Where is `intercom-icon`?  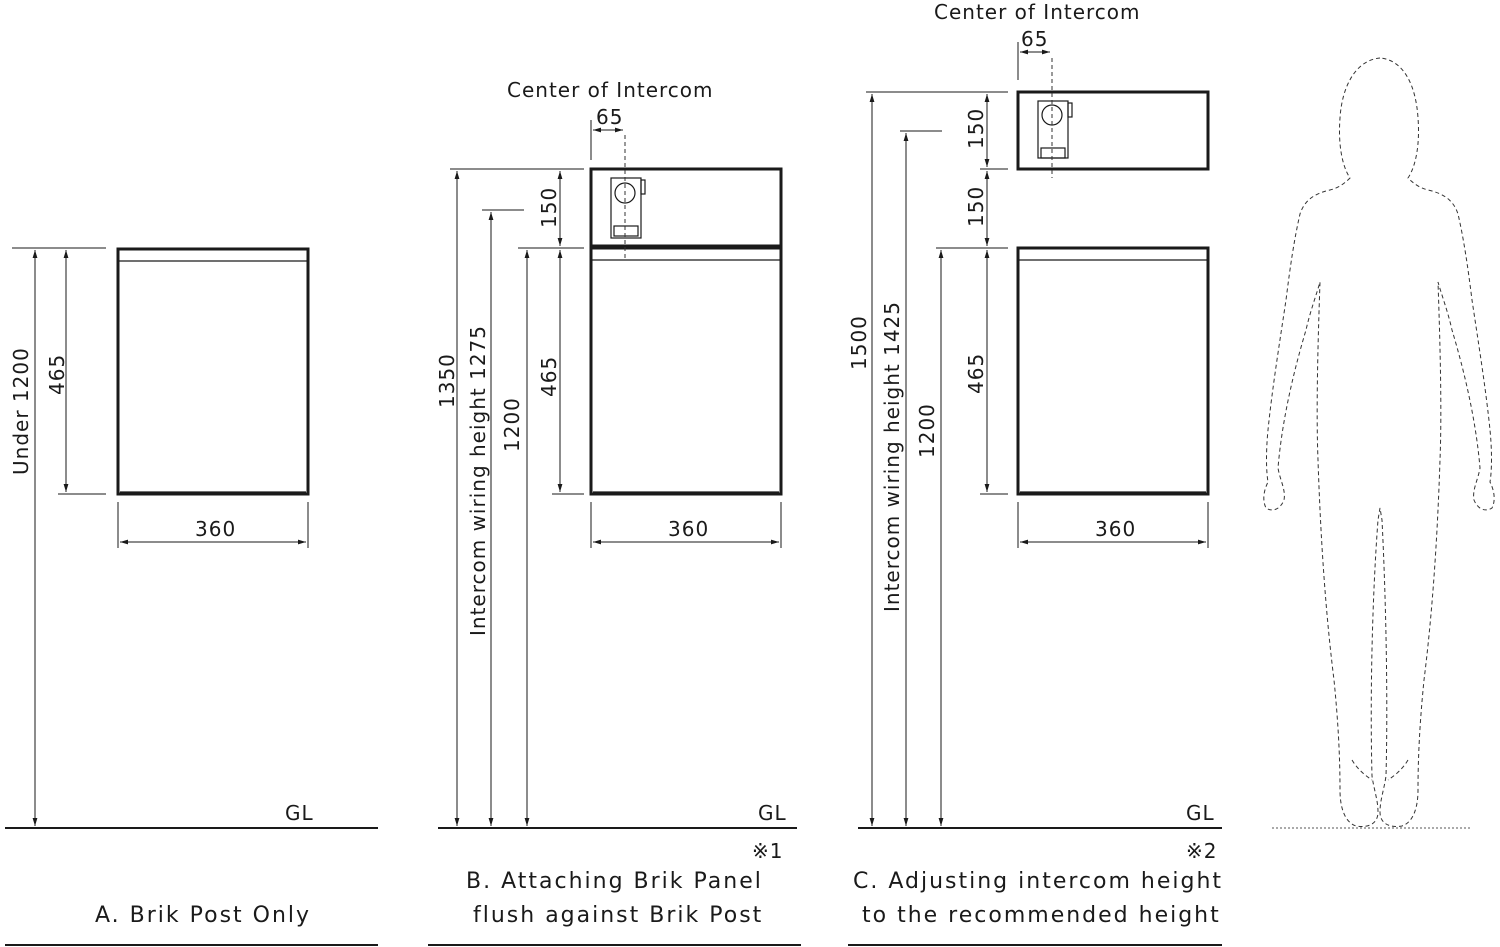
intercom-icon is located at coordinates (626, 208).